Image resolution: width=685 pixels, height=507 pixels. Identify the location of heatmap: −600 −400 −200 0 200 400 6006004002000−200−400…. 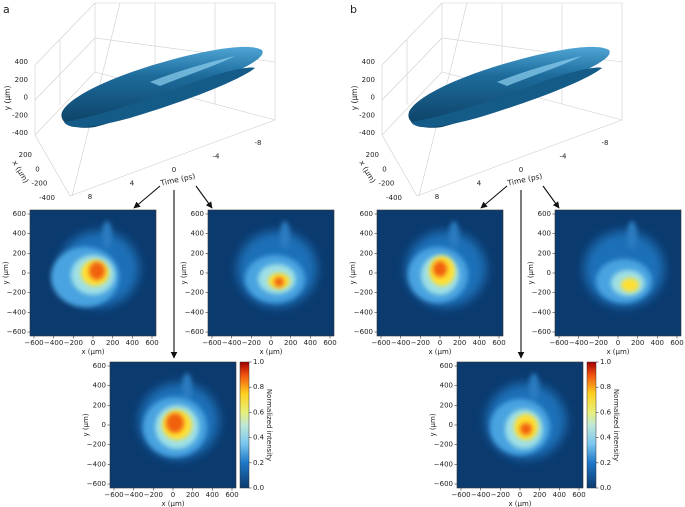
(80, 282).